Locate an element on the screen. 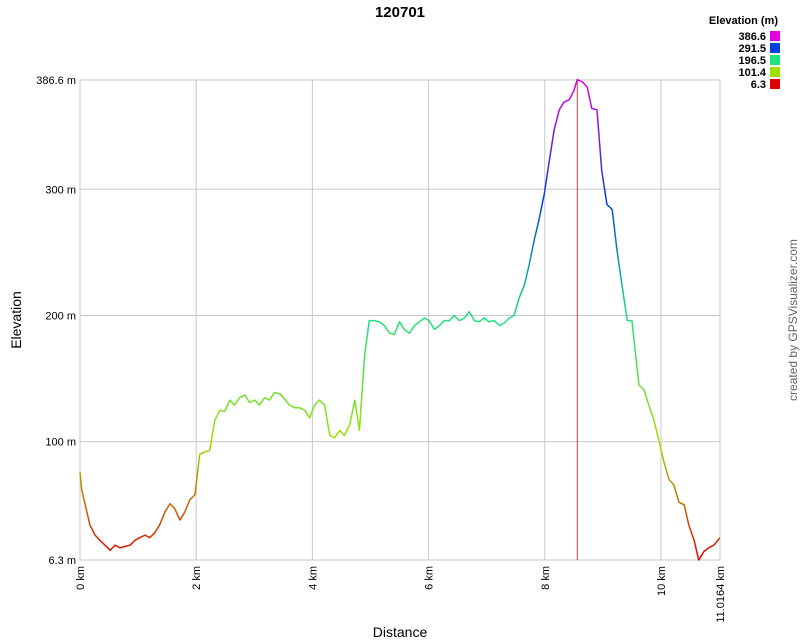 This screenshot has height=640, width=800. legend-value: 196.5 is located at coordinates (752, 61).